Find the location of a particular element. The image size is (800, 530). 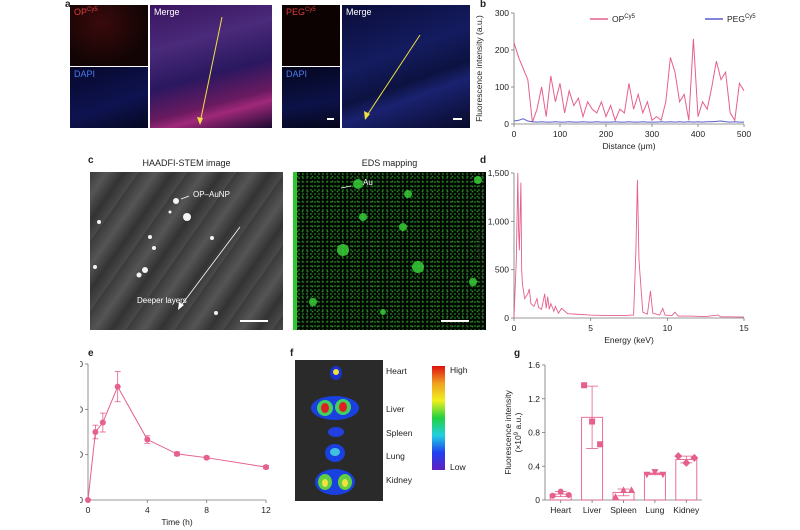

au-label: Au is located at coordinates (368, 182).